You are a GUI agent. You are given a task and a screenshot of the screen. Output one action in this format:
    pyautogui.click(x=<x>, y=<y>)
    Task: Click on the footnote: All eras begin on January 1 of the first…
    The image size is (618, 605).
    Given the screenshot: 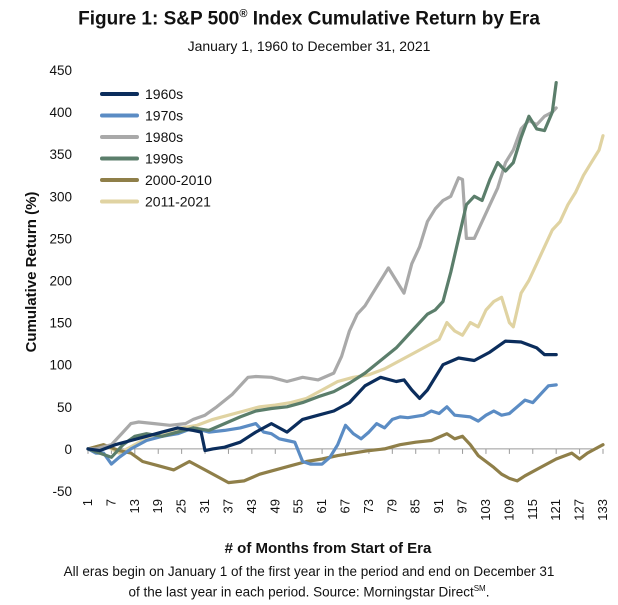 What is the action you would take?
    pyautogui.click(x=309, y=582)
    